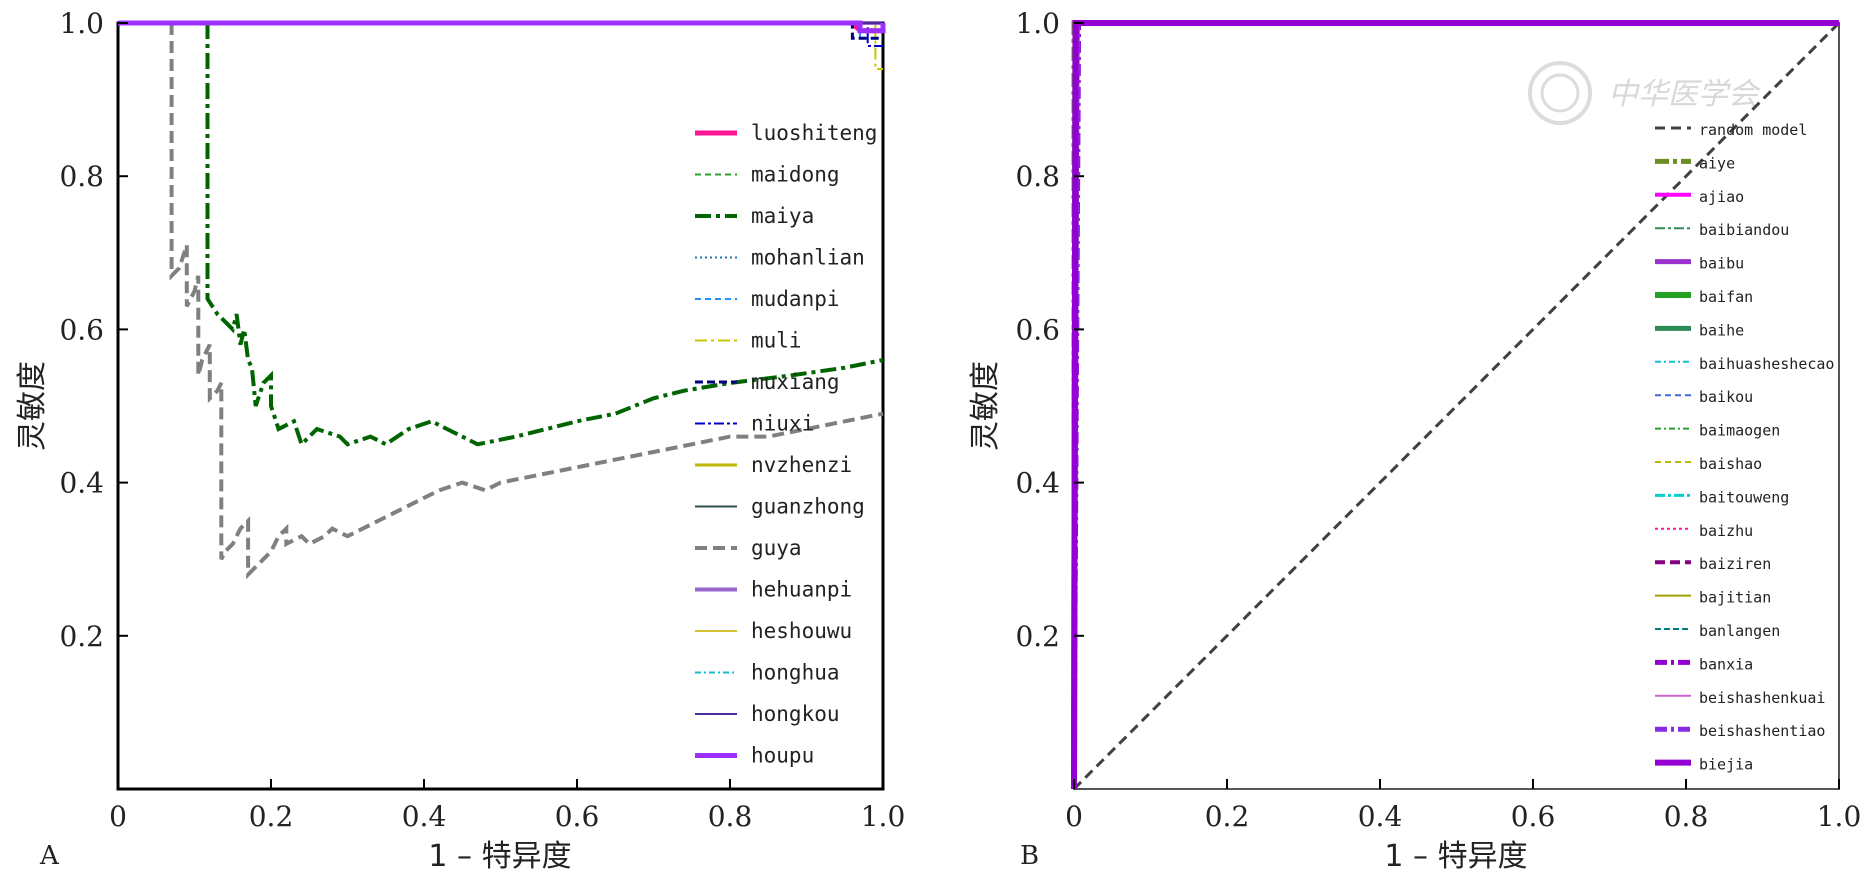 The height and width of the screenshot is (877, 1869). Describe the element at coordinates (1744, 497) in the screenshot. I see `legend-label: baitouweng` at that location.